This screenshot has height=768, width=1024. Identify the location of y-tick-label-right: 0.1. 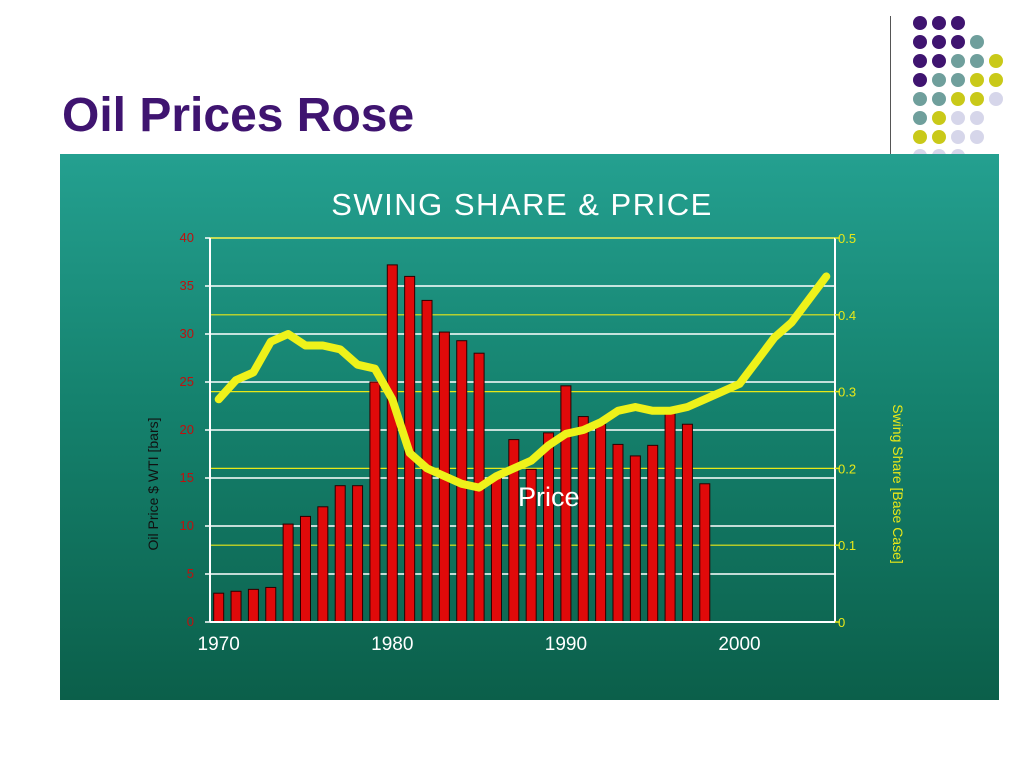
(847, 545).